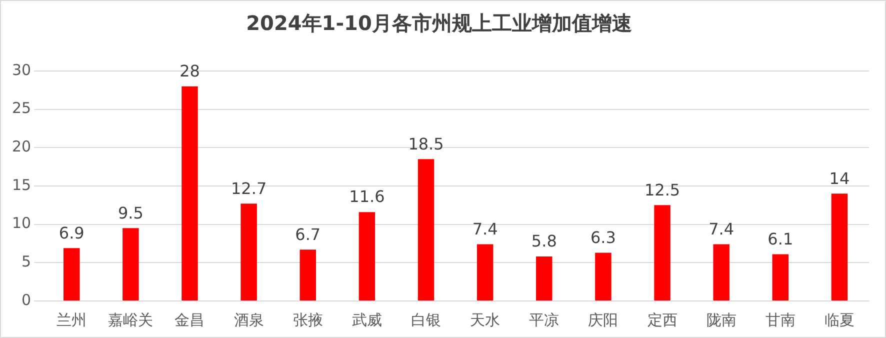 Image resolution: width=886 pixels, height=338 pixels. What do you see at coordinates (71, 232) in the screenshot?
I see `data-label: 6.9` at bounding box center [71, 232].